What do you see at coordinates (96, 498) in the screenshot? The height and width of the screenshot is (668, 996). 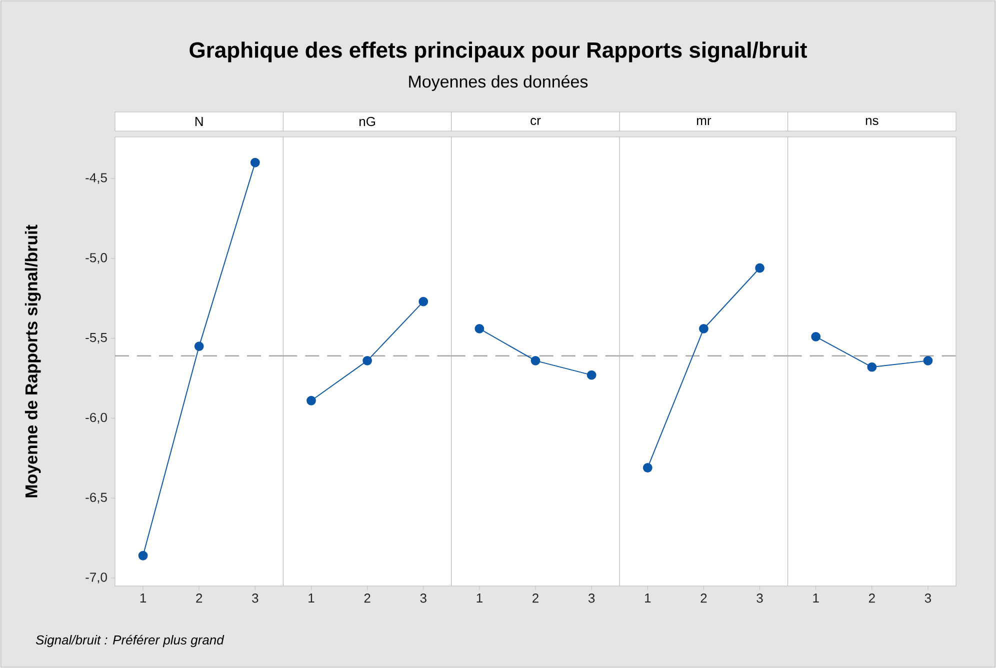 I see `y-tick-label: -6,5` at bounding box center [96, 498].